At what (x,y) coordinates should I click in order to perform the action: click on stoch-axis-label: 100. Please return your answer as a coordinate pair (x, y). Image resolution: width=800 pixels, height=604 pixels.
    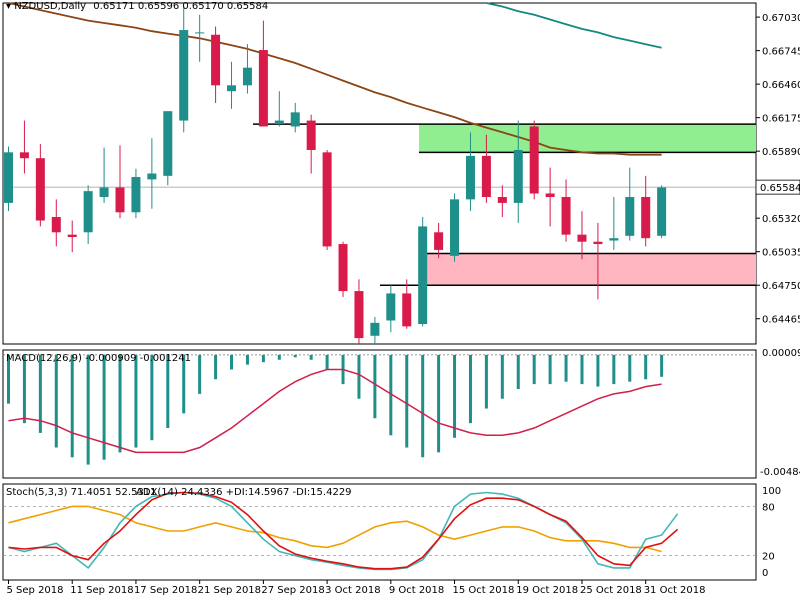
    Looking at the image, I should click on (771, 491).